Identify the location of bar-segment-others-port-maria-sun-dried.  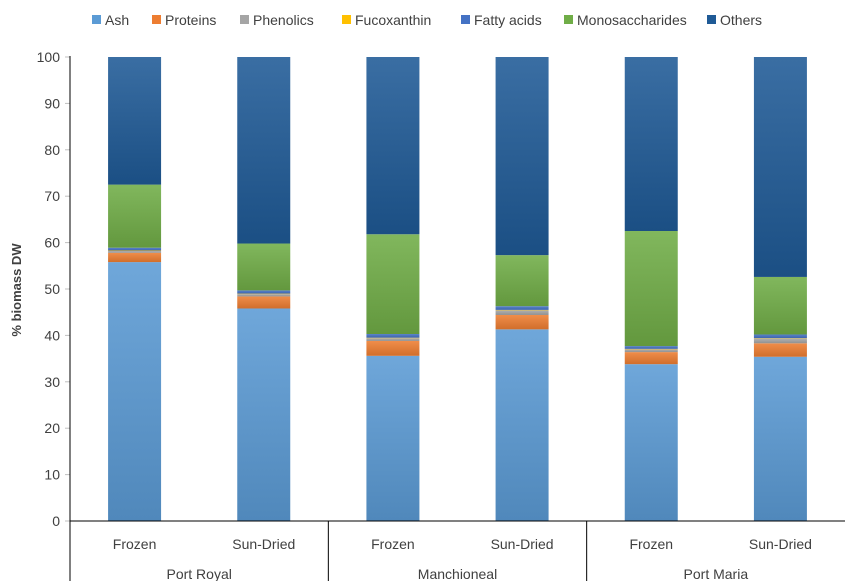
(780, 167).